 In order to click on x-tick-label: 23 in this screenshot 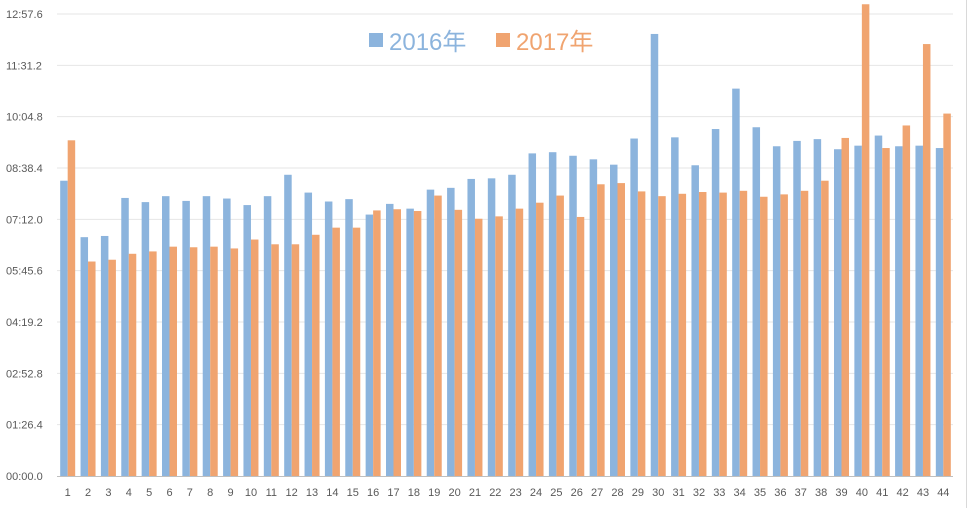, I will do `click(516, 493)`.